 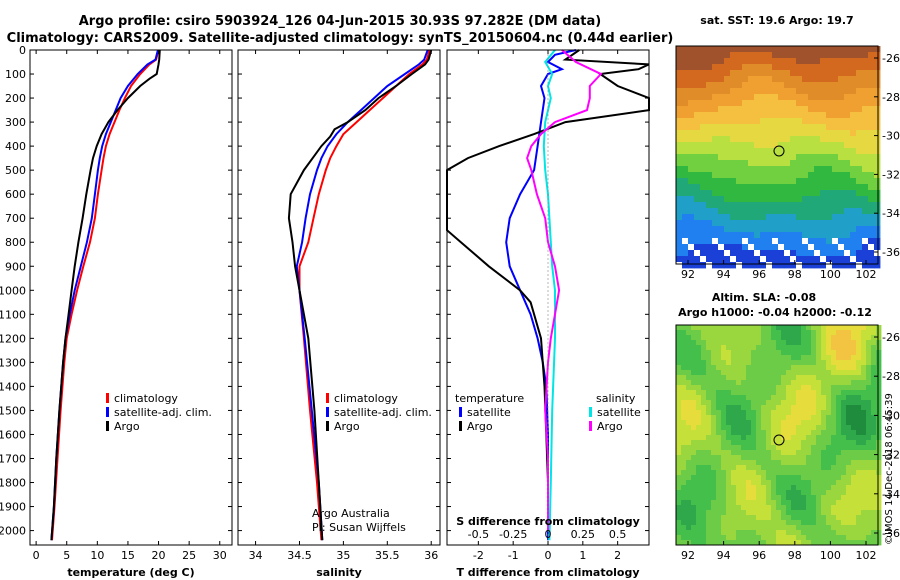 What do you see at coordinates (779, 440) in the screenshot?
I see `sla-argo-marker` at bounding box center [779, 440].